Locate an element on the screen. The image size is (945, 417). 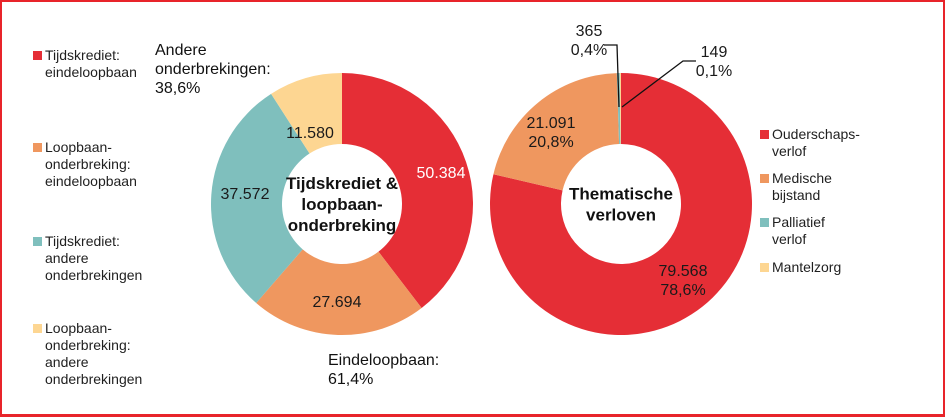
center-label: loopbaan- is located at coordinates (341, 204).